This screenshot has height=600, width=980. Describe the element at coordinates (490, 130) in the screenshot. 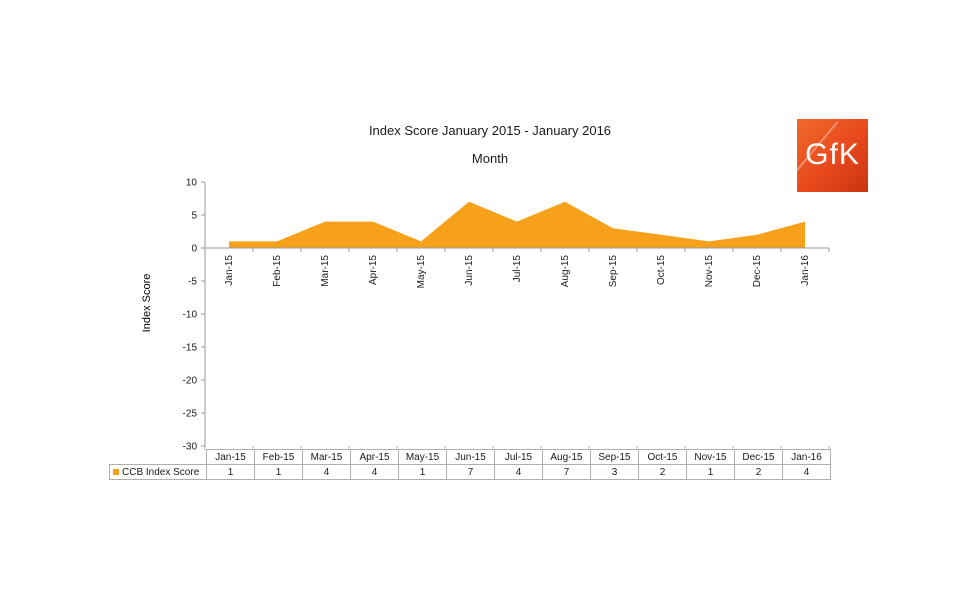

I see `chart-title: Index Score January 2015 - January 2016` at that location.